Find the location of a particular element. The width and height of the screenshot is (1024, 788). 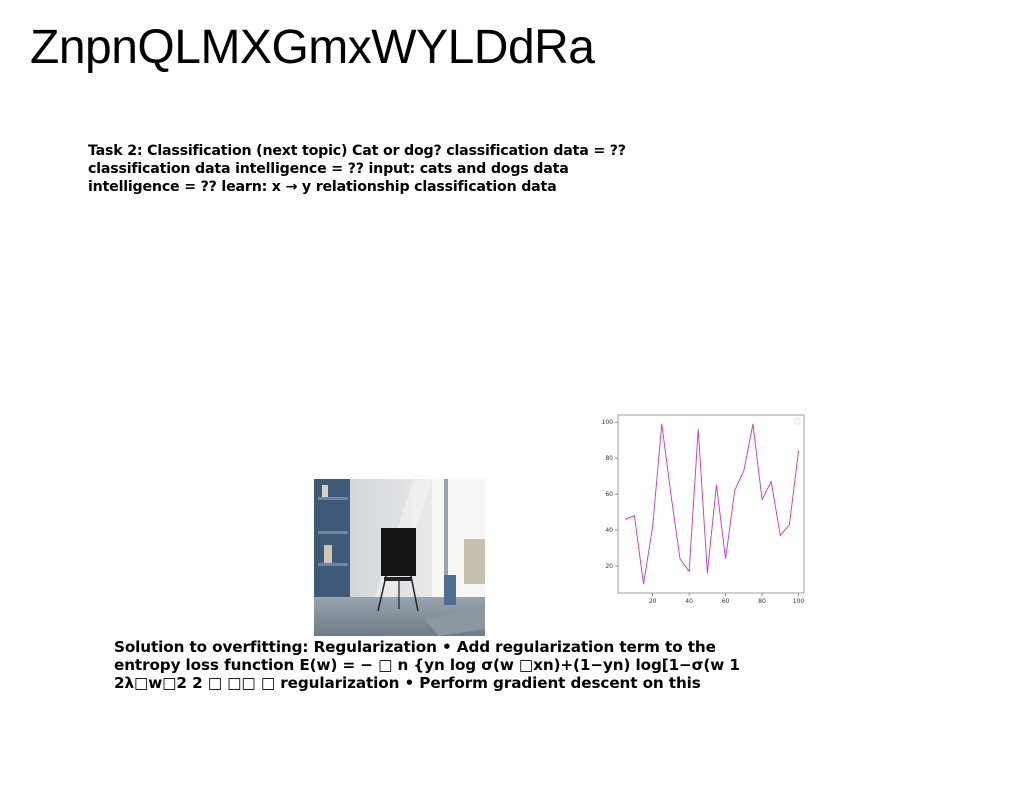

y-tick-label: 40 is located at coordinates (609, 530).